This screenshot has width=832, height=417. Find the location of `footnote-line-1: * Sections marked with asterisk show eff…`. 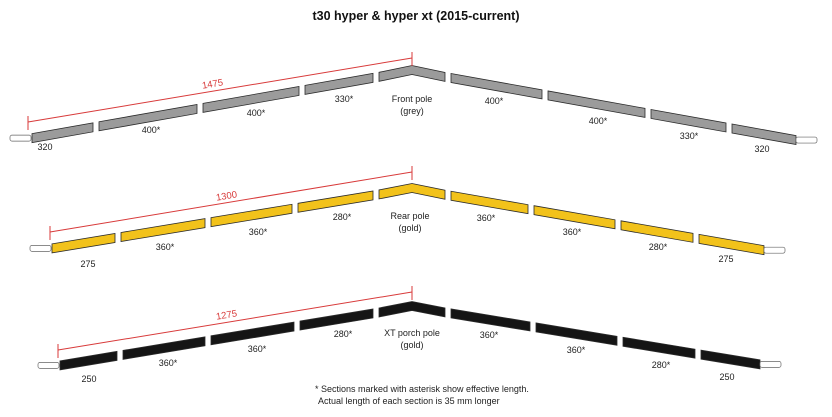

footnote-line-1: * Sections marked with asterisk show eff… is located at coordinates (422, 389).